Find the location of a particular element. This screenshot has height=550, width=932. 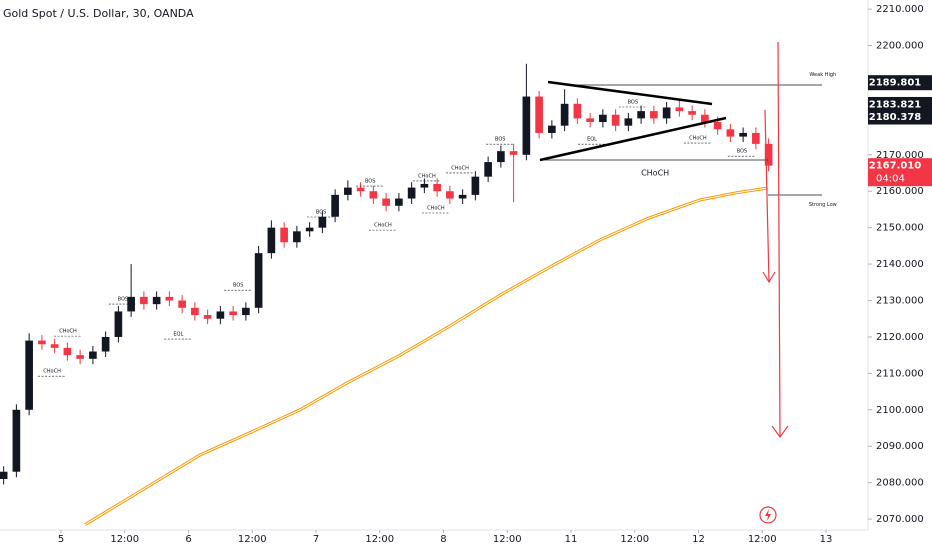

chart-title: Gold Spot / U.S. Dollar, 30, OANDA is located at coordinates (98, 13).